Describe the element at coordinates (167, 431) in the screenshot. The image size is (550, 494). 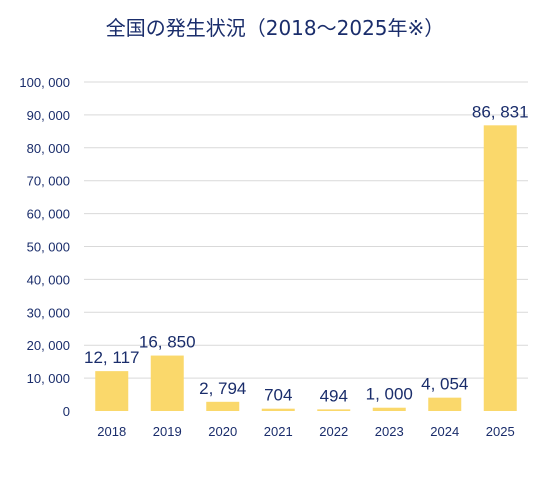
I see `x-tick-label-2019: 2019` at that location.